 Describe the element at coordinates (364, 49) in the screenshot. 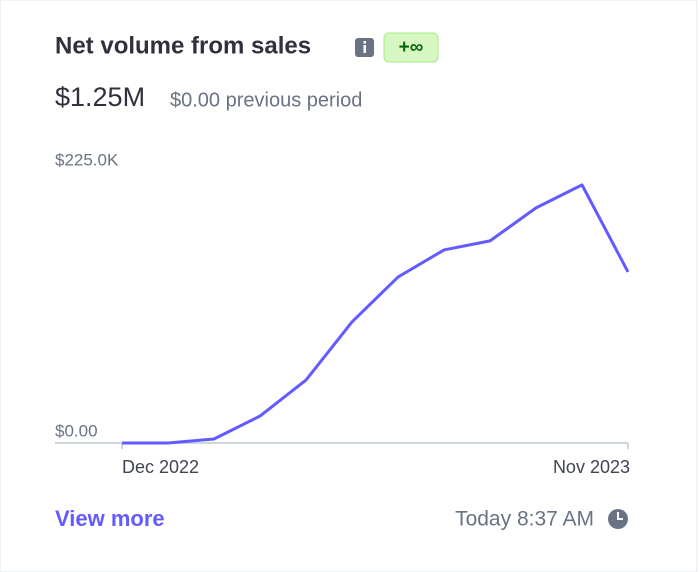

I see `info-icon-glyph` at that location.